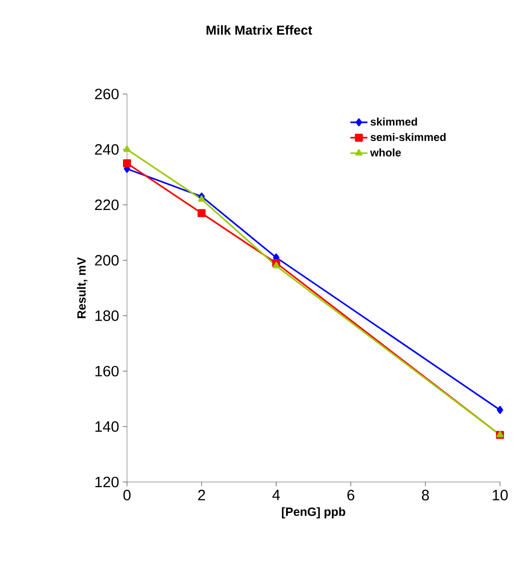 This screenshot has height=565, width=518. I want to click on x-tick-label: 4, so click(276, 495).